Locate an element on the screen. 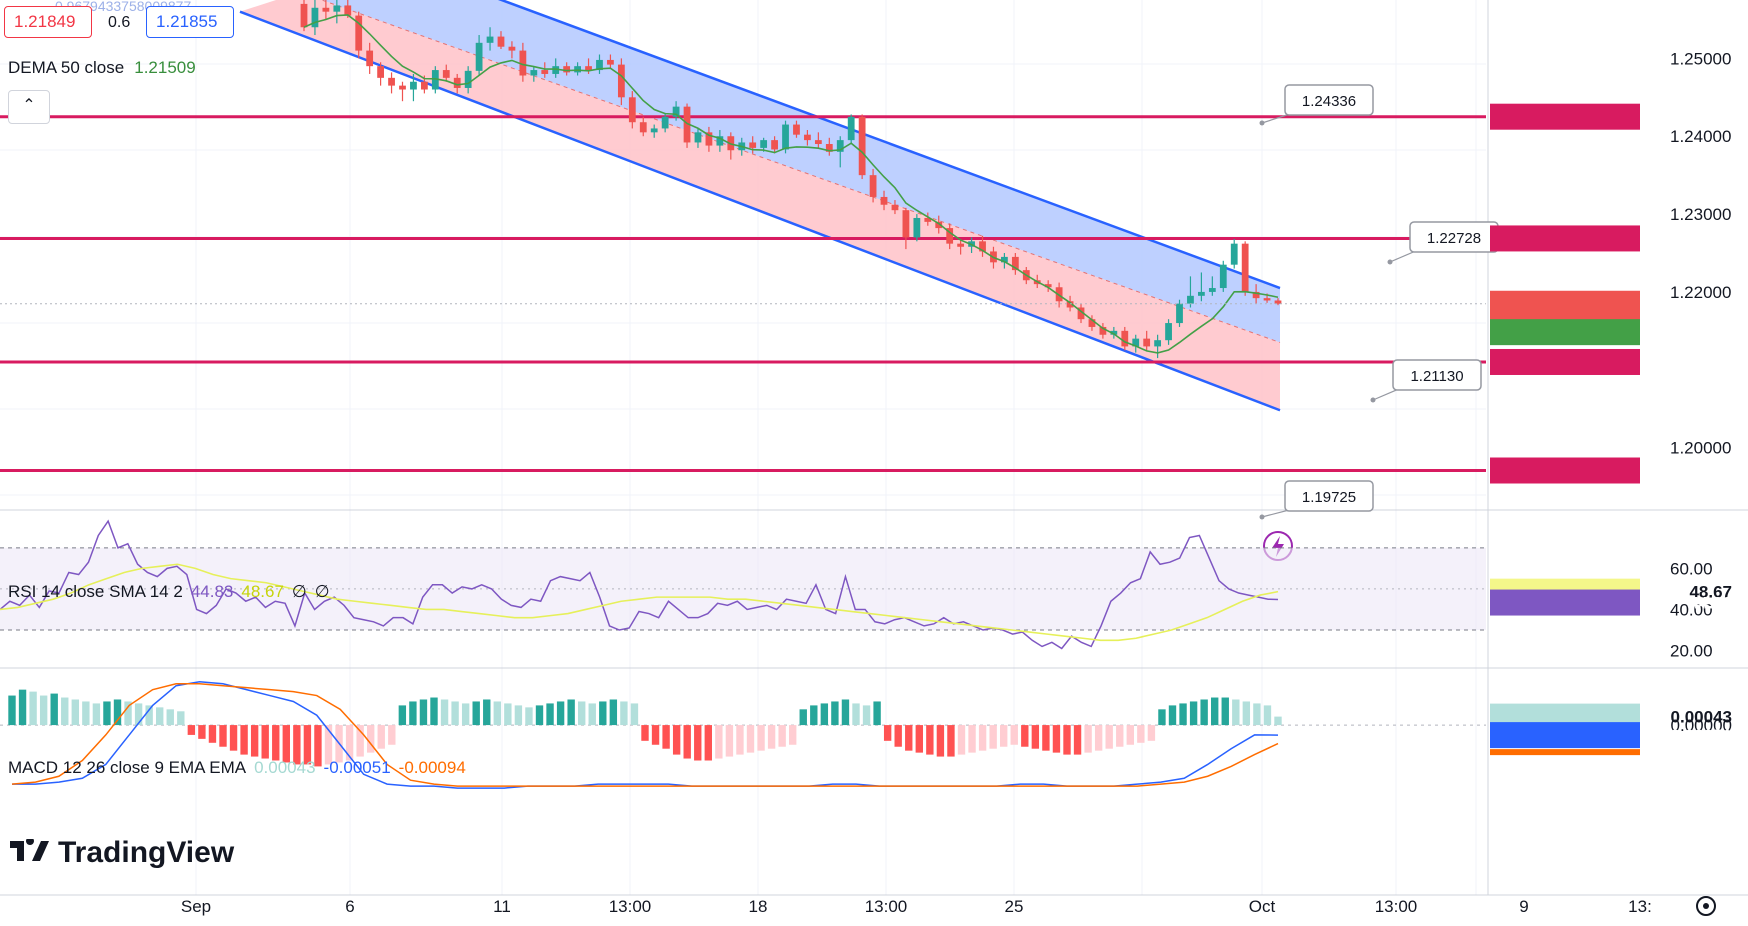  tradingview-logo: TradingView is located at coordinates (122, 853).